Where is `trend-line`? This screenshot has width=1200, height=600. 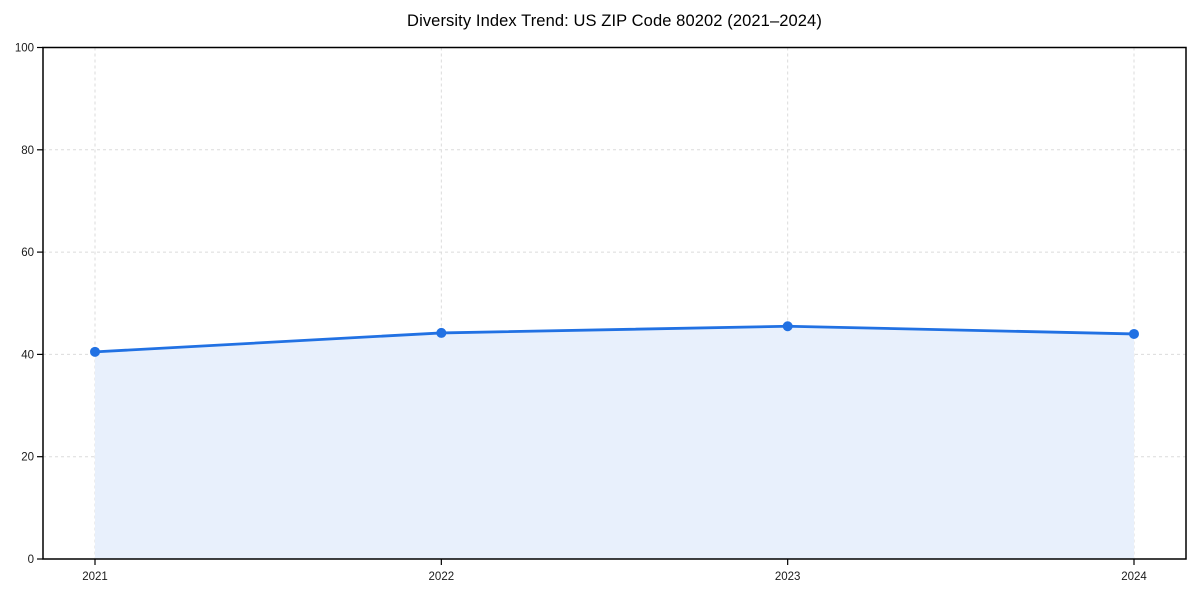
trend-line is located at coordinates (614, 339).